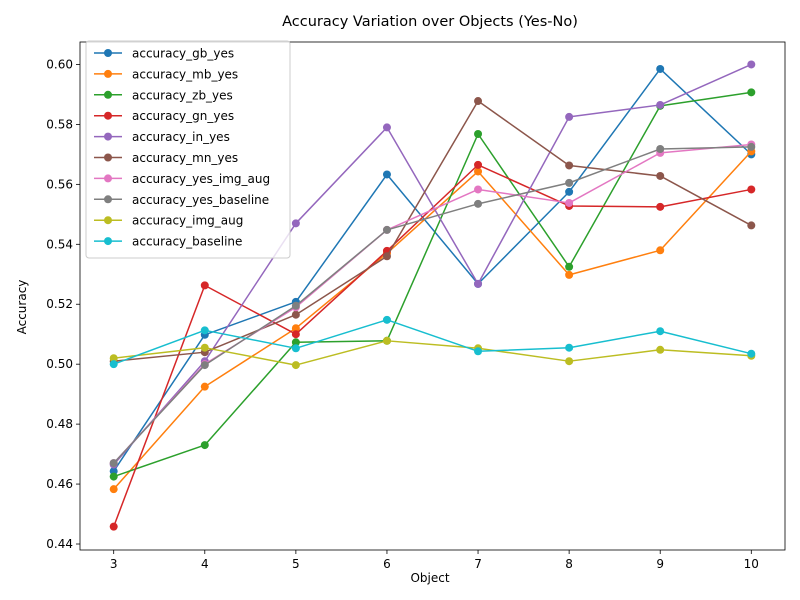 The height and width of the screenshot is (600, 800). I want to click on series-line, so click(432, 342).